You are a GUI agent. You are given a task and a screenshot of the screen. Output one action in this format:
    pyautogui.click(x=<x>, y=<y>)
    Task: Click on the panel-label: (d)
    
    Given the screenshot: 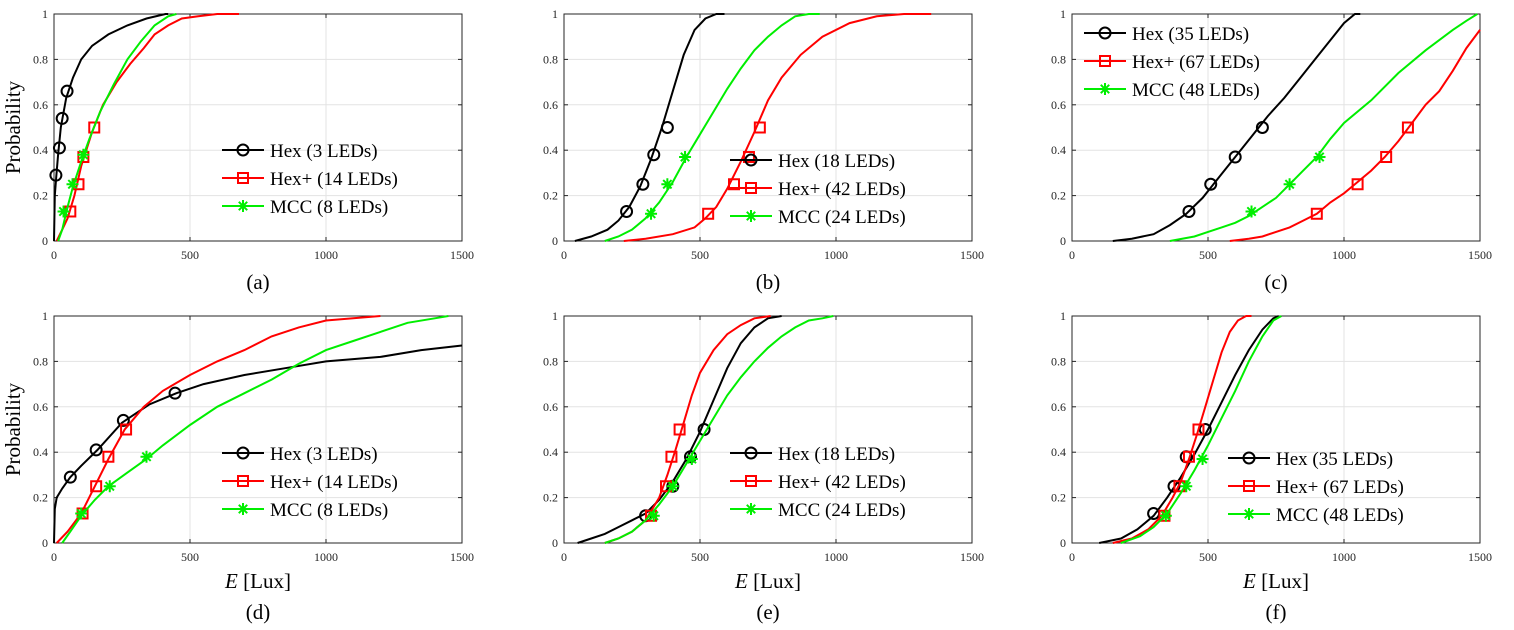 What is the action you would take?
    pyautogui.click(x=258, y=612)
    